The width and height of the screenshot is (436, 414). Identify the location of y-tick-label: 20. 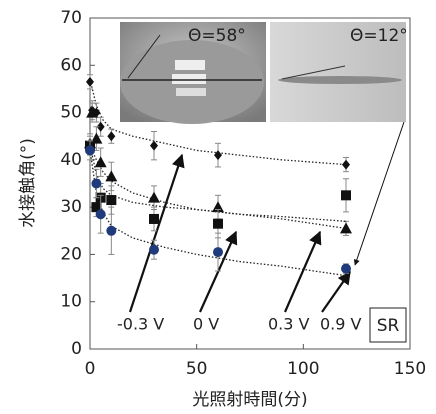
(71, 254).